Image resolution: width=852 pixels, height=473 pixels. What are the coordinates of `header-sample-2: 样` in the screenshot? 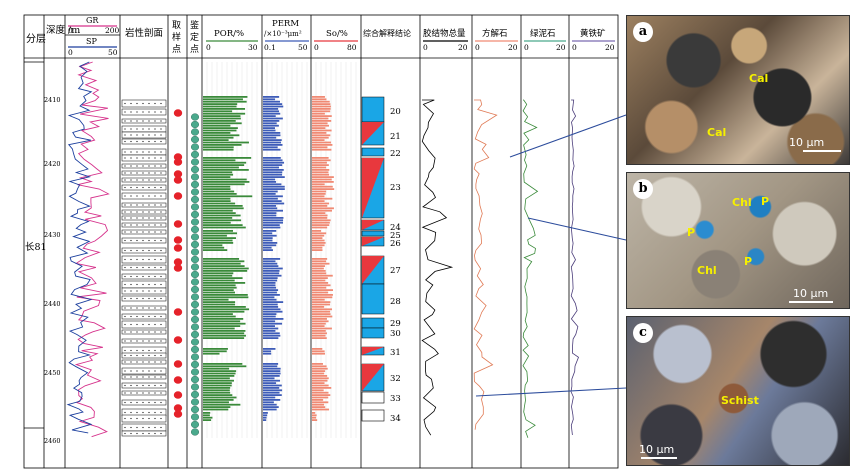 It's located at (176, 37).